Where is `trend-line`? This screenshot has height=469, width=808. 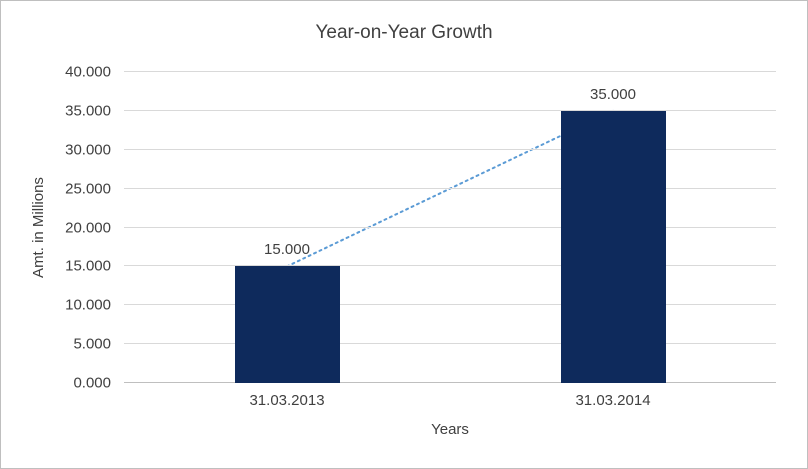 trend-line is located at coordinates (450, 188).